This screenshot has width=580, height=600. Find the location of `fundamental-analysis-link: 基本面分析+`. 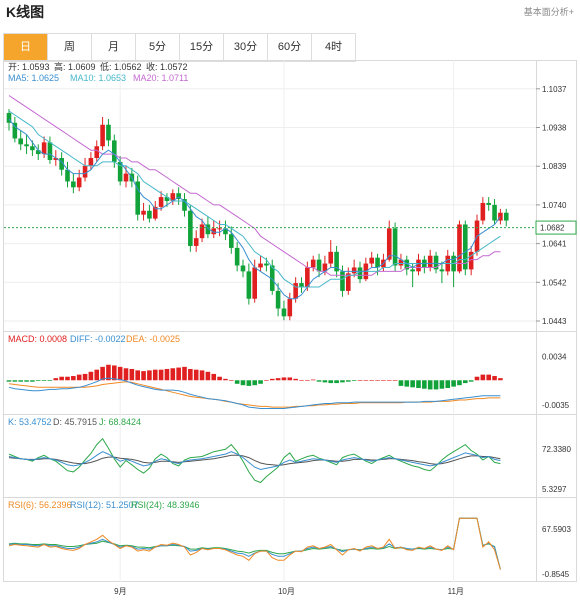

fundamental-analysis-link: 基本面分析+ is located at coordinates (548, 12).